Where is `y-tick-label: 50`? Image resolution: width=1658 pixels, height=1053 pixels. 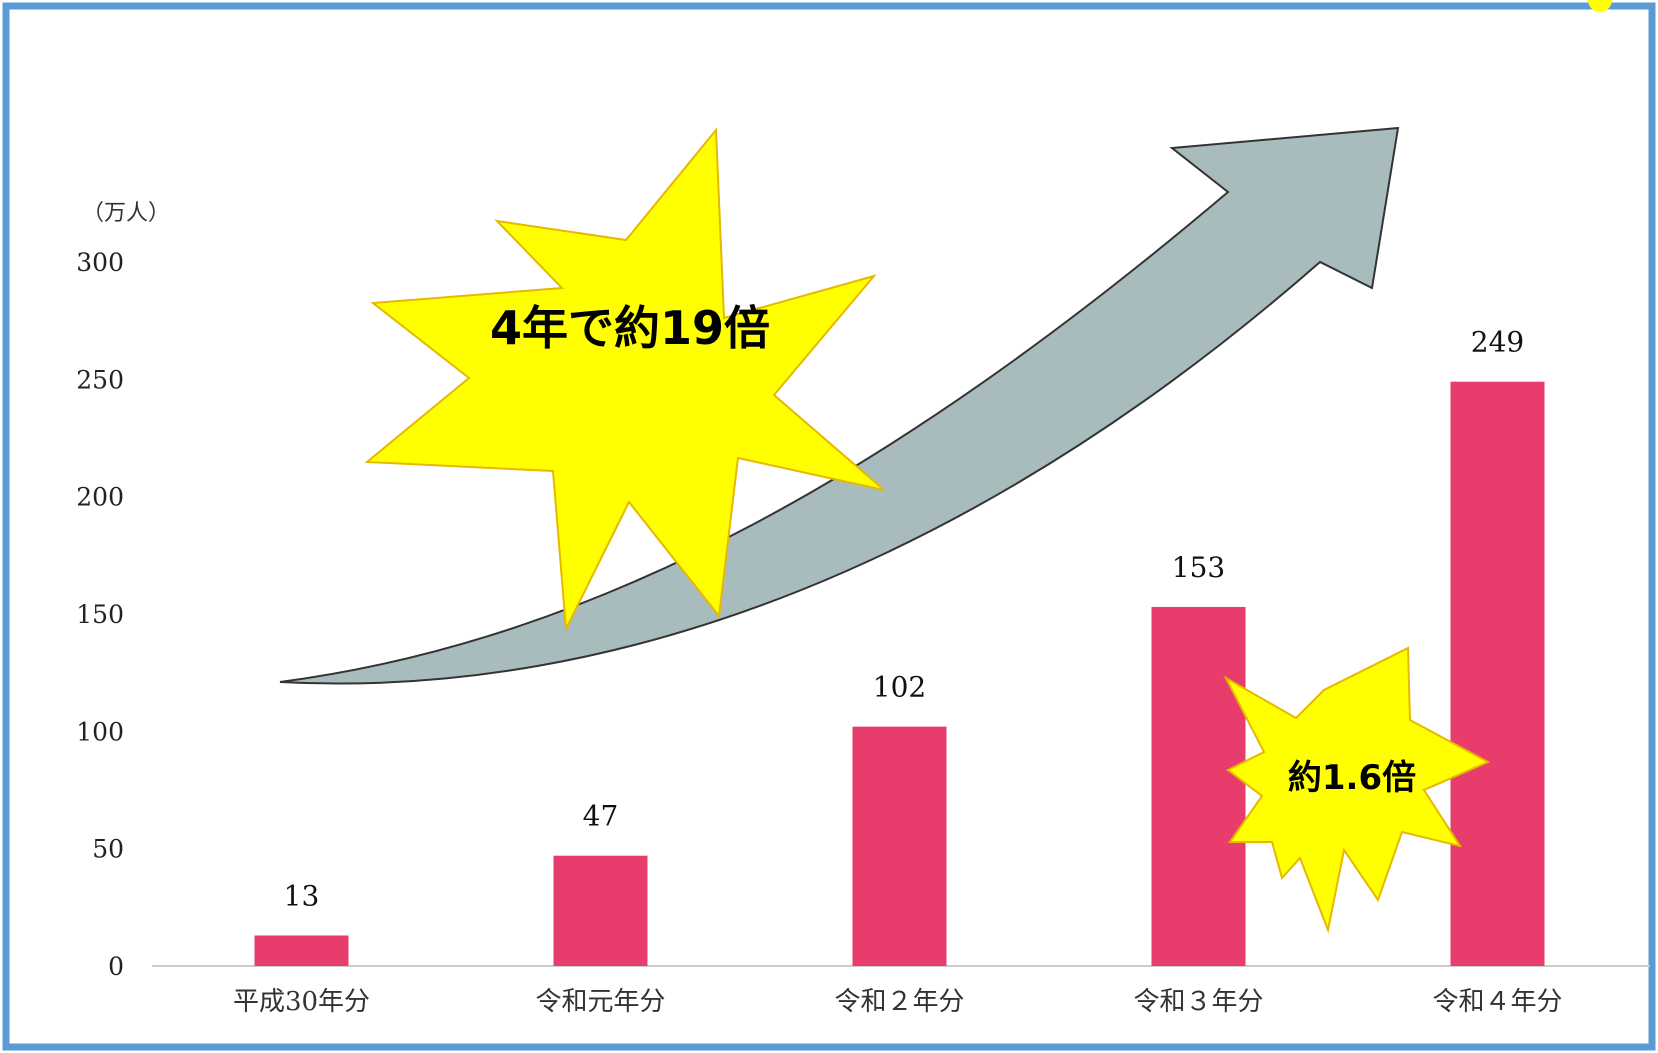 y-tick-label: 50 is located at coordinates (108, 849).